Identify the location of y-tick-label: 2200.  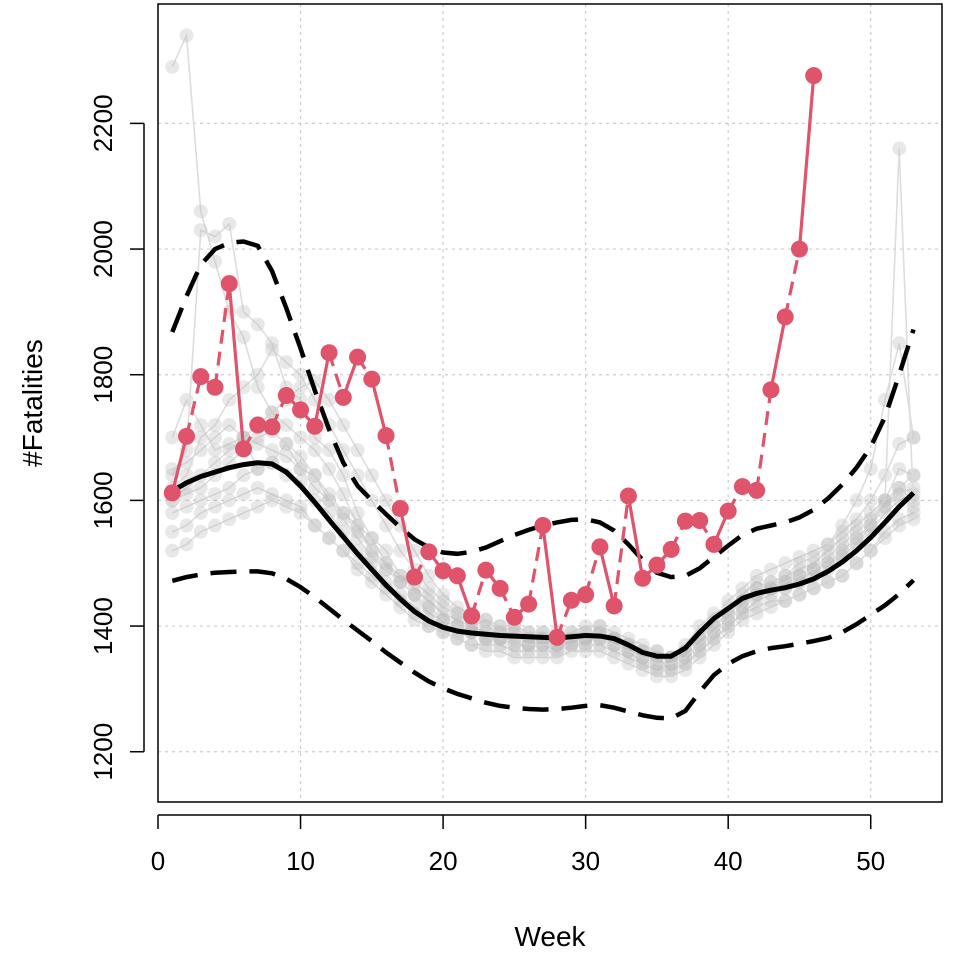
(103, 123).